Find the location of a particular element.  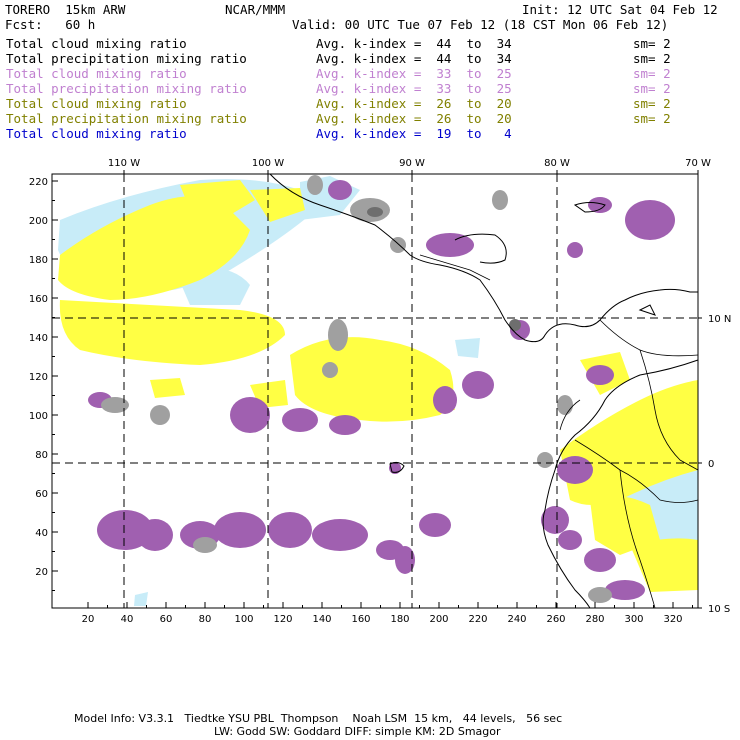

left-tick-label: 40 is located at coordinates (41, 533).